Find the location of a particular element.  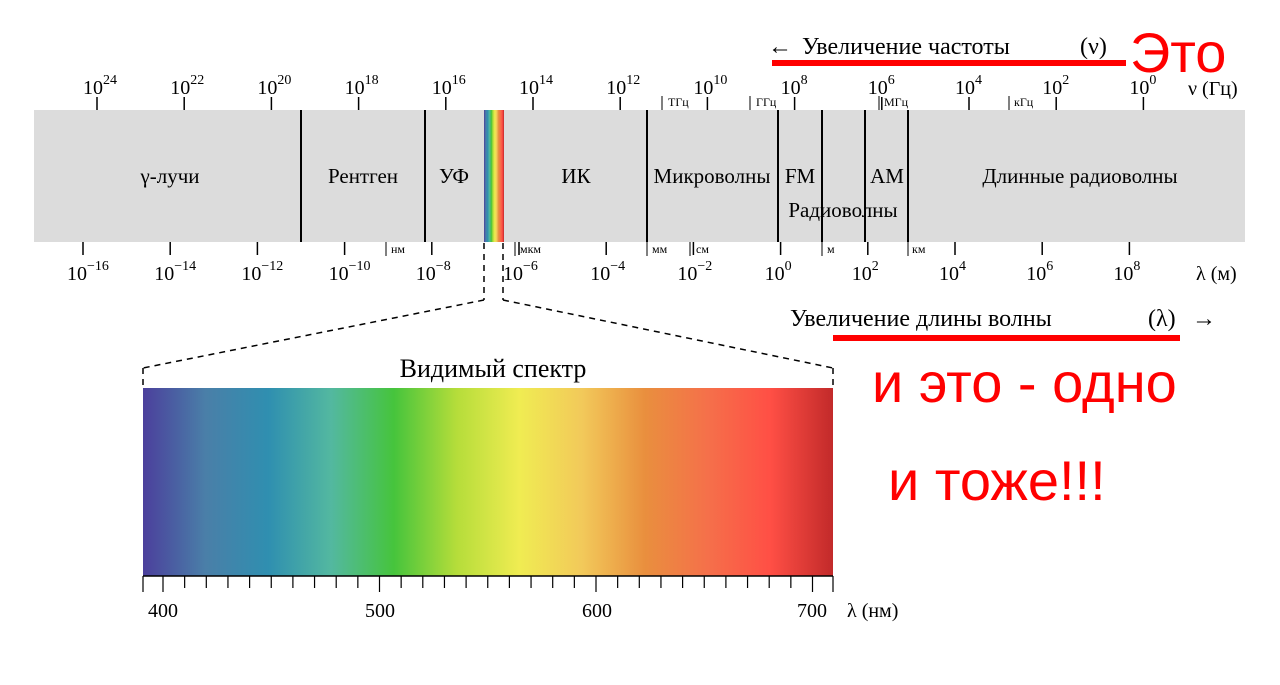

wavelength-tick-label: 10⁸ is located at coordinates (1126, 272).